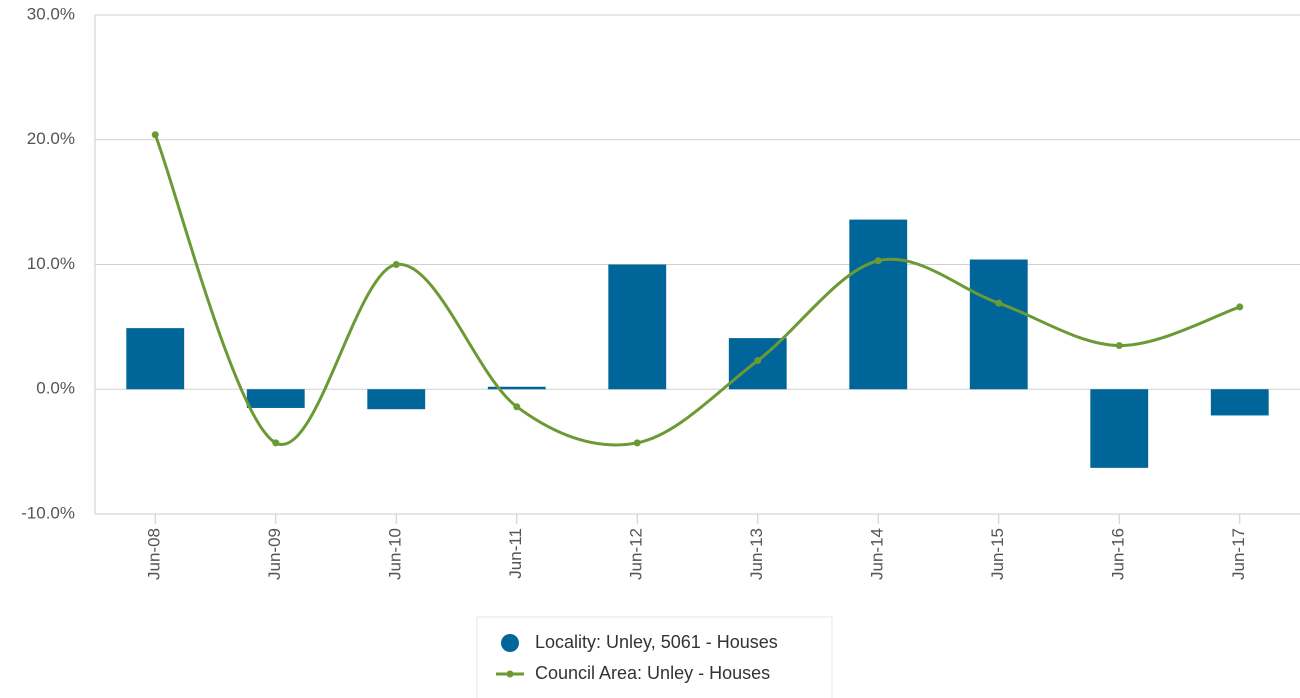  I want to click on x-tick-label: Jun-08, so click(154, 554).